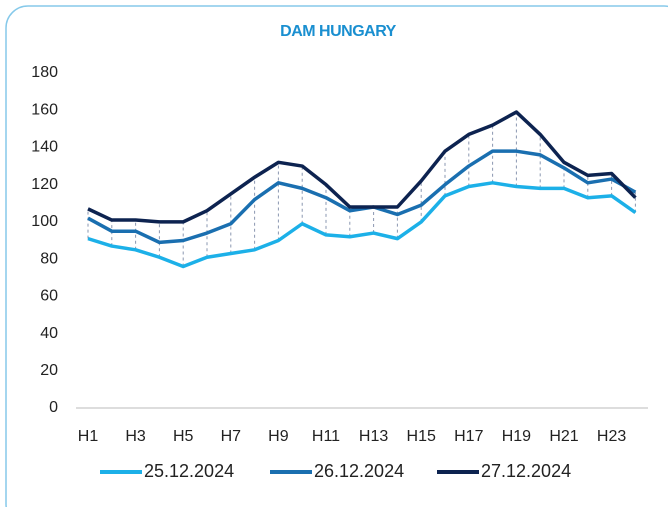 The image size is (668, 507). I want to click on x-tick-label: H21, so click(563, 436).